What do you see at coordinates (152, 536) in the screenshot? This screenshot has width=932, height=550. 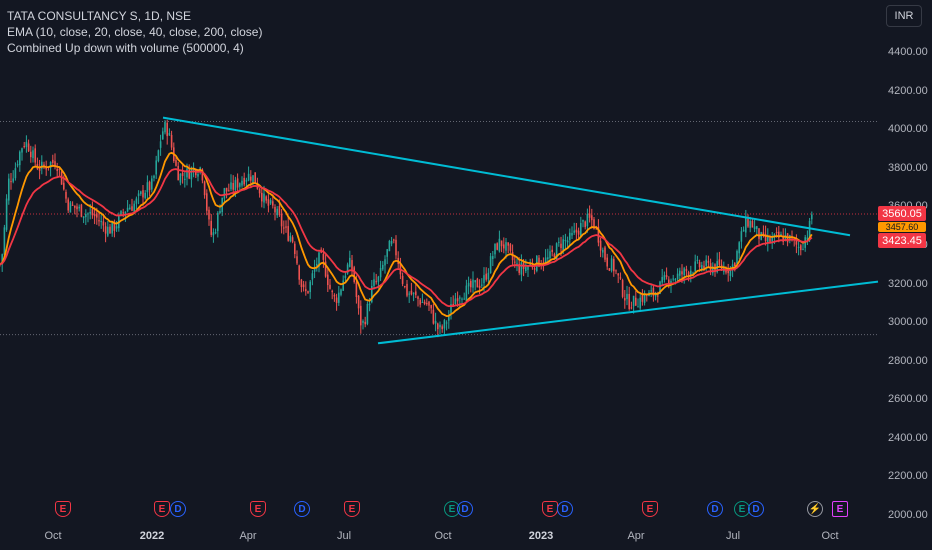 I see `x-tick-label: 2022` at bounding box center [152, 536].